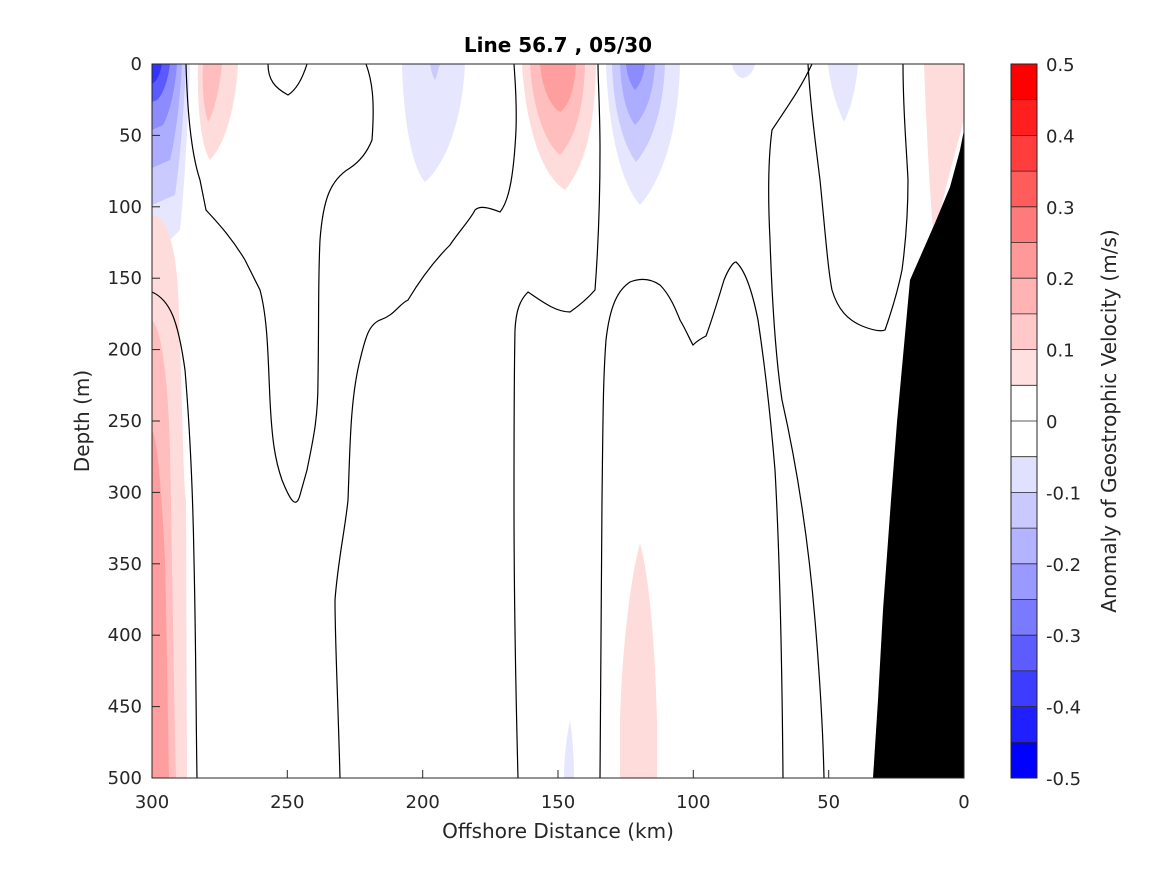 The image size is (1167, 875). Describe the element at coordinates (125, 778) in the screenshot. I see `y-tick-label: 500` at that location.